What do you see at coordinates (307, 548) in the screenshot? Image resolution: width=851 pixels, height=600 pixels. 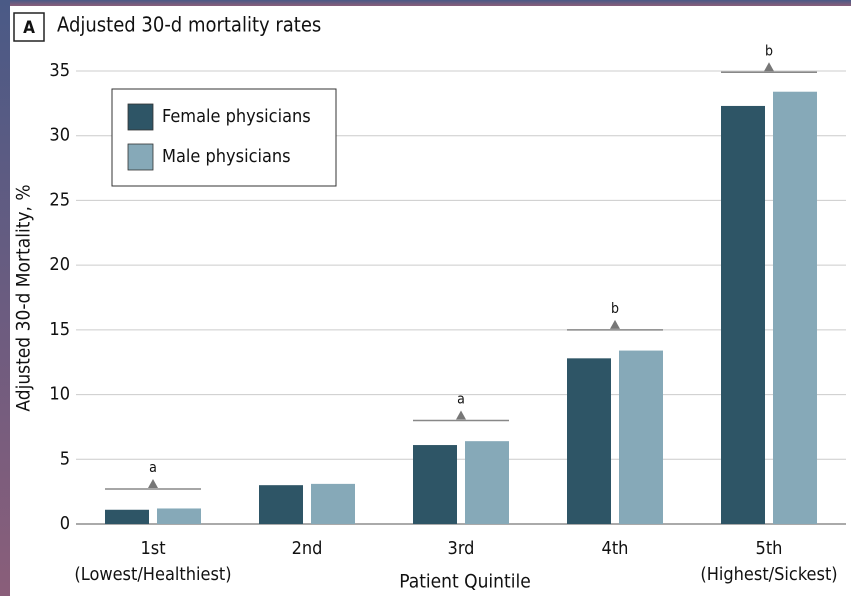 I see `x-tick-label: 2nd` at bounding box center [307, 548].